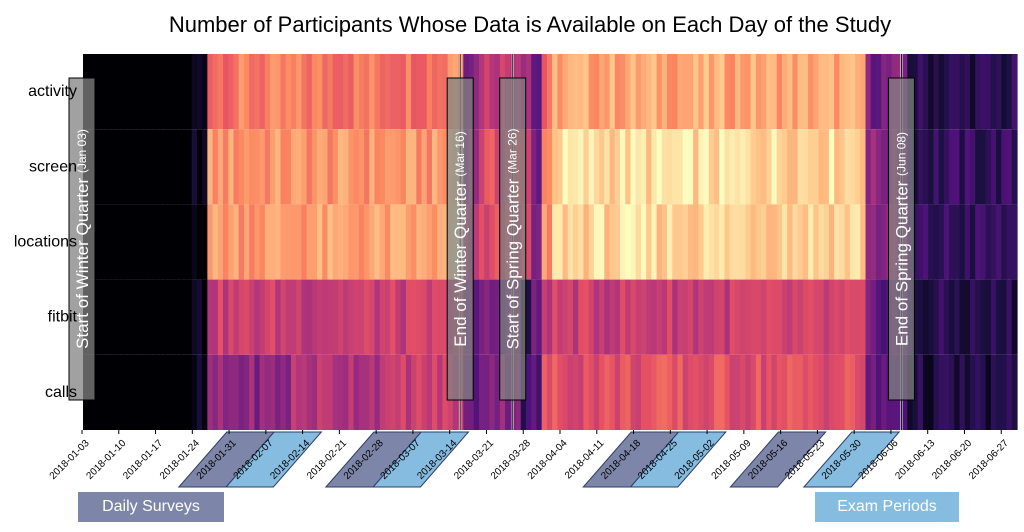  I want to click on legend-exam-periods: Exam Periods, so click(887, 507).